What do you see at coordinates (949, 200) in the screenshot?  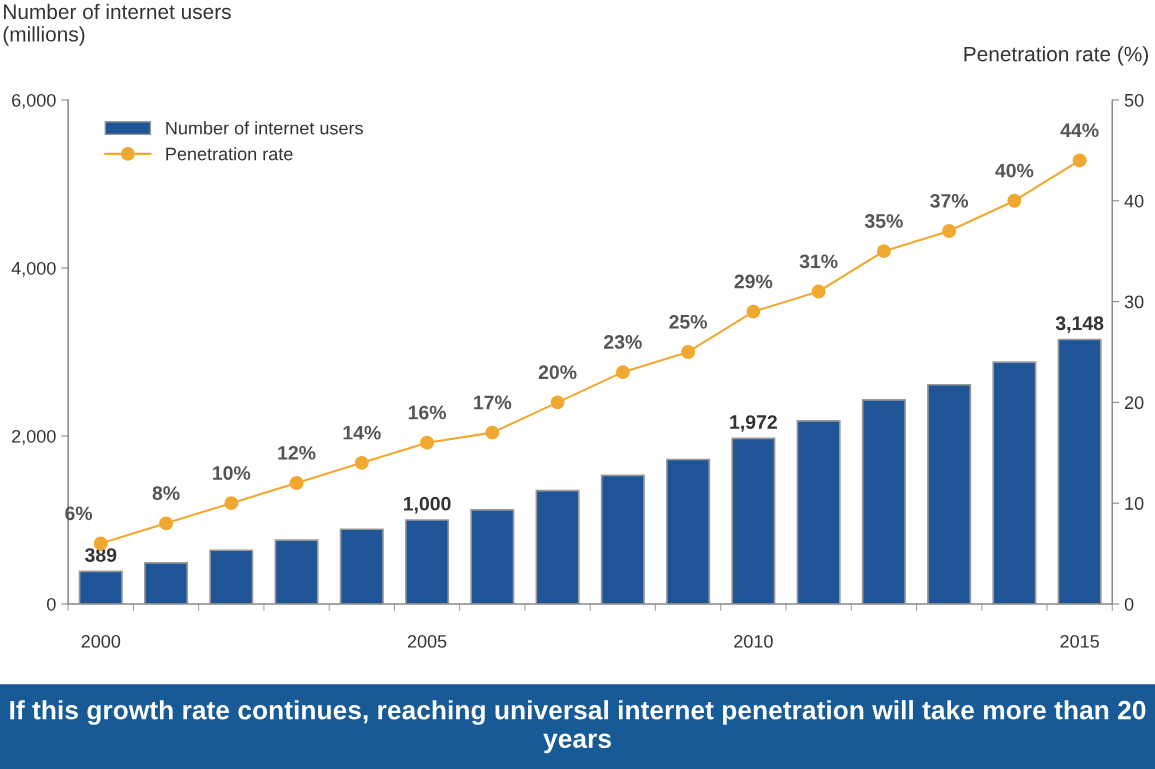 I see `data-label: 37%` at bounding box center [949, 200].